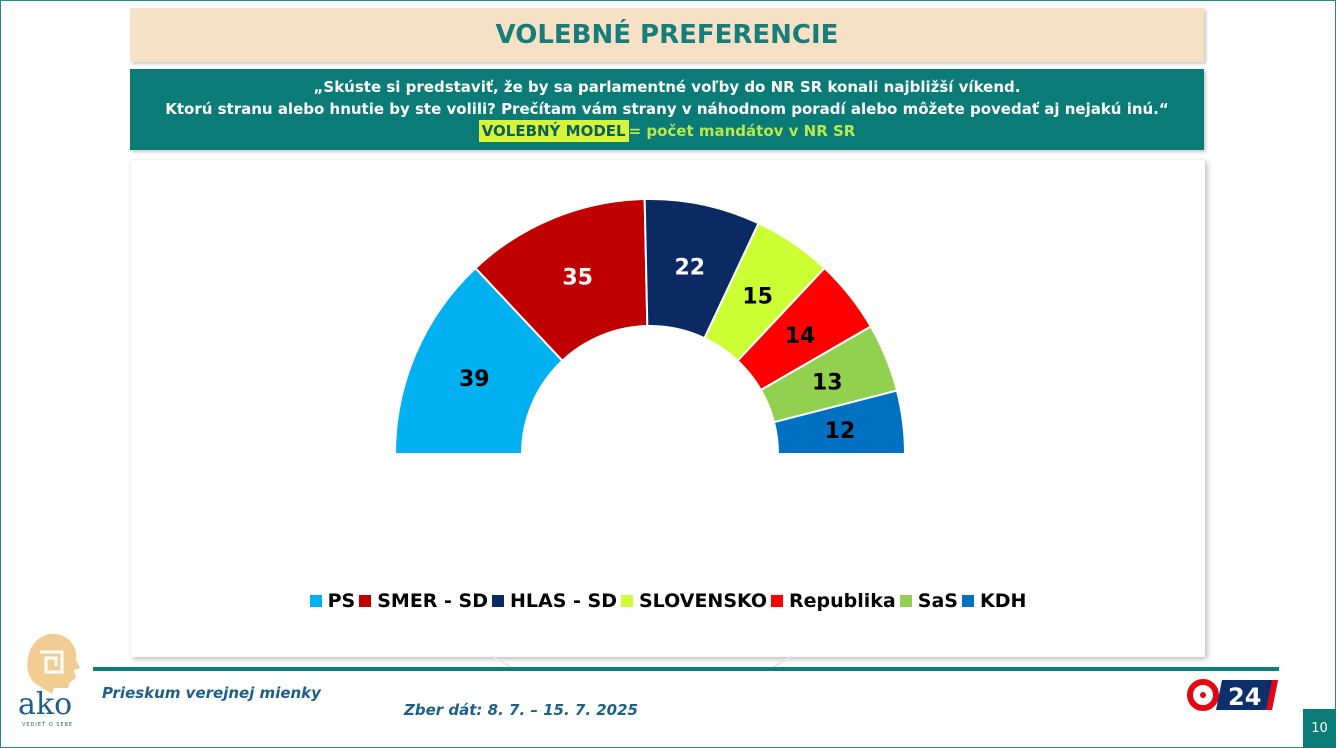  Describe the element at coordinates (703, 601) in the screenshot. I see `legend-label: SLOVENSKO` at that location.